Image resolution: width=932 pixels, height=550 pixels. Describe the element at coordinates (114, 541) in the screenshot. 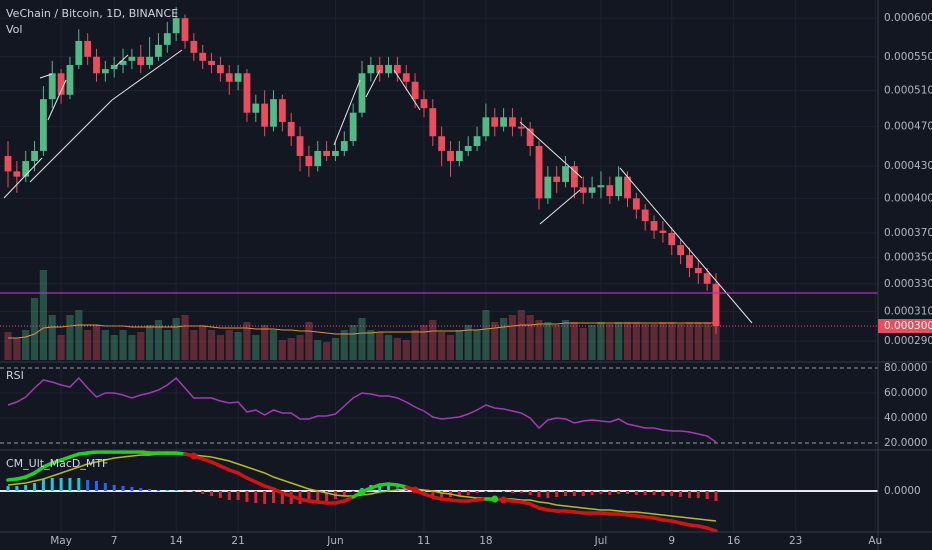

I see `x-tick-label: 7` at that location.